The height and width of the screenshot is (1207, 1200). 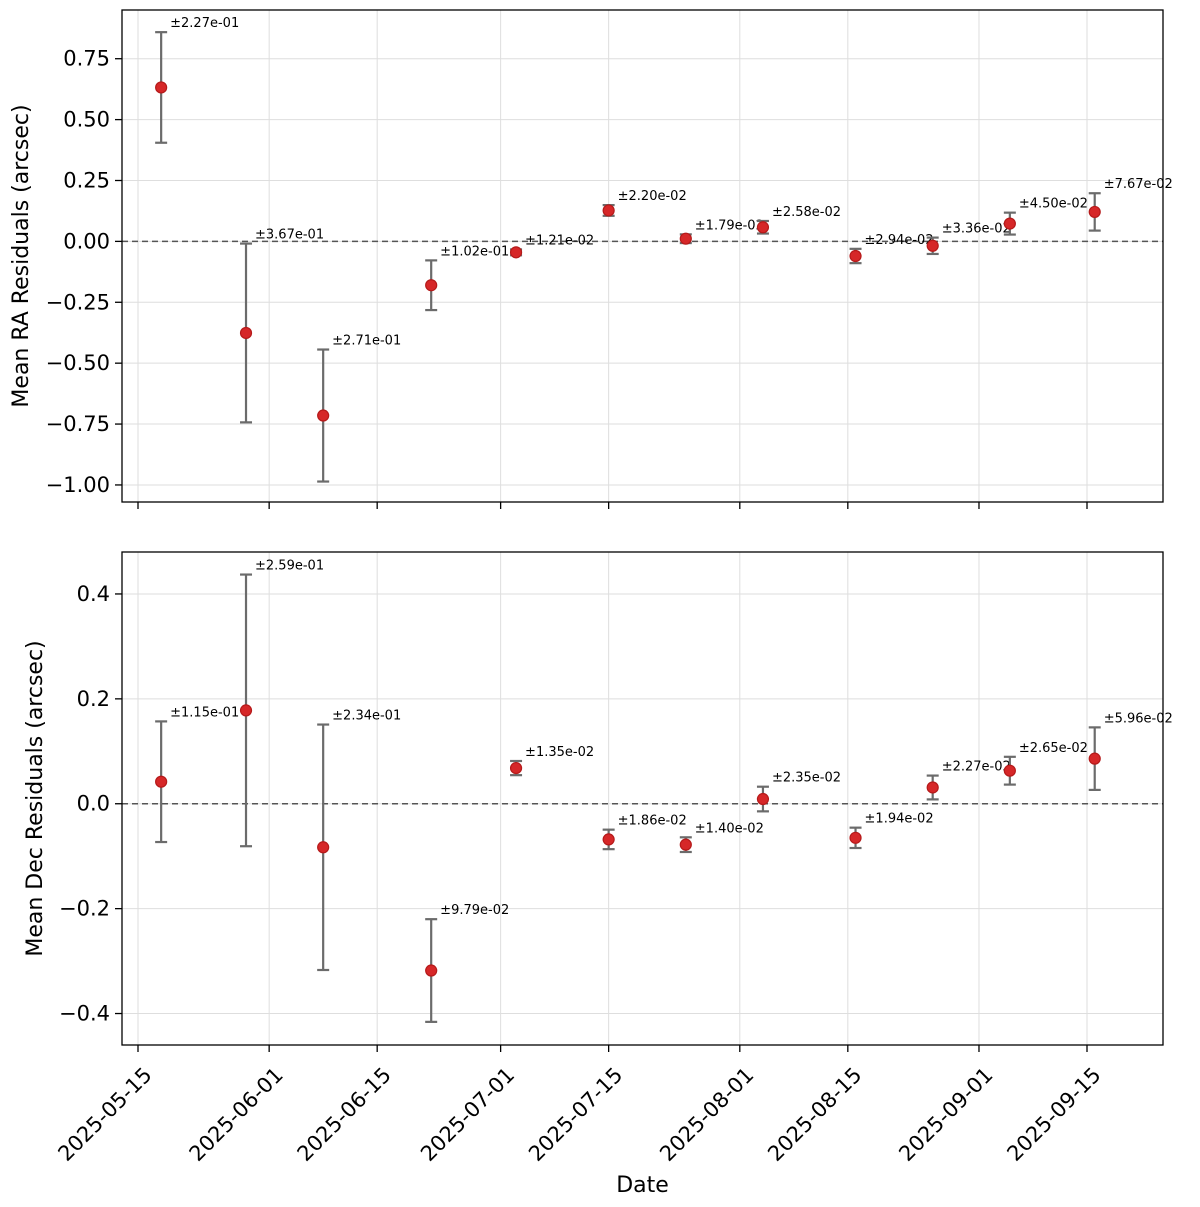 I want to click on y-tick-label: 0.25, so click(x=86, y=180).